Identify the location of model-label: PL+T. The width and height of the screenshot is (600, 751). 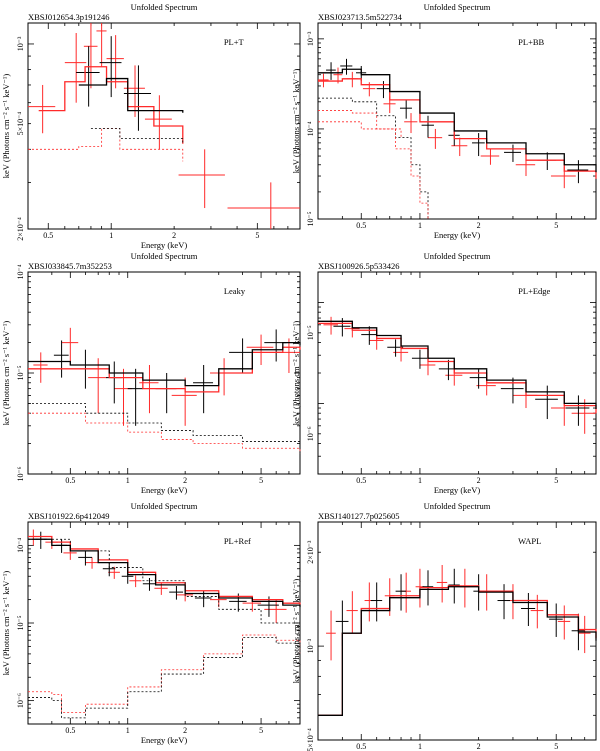
(234, 42).